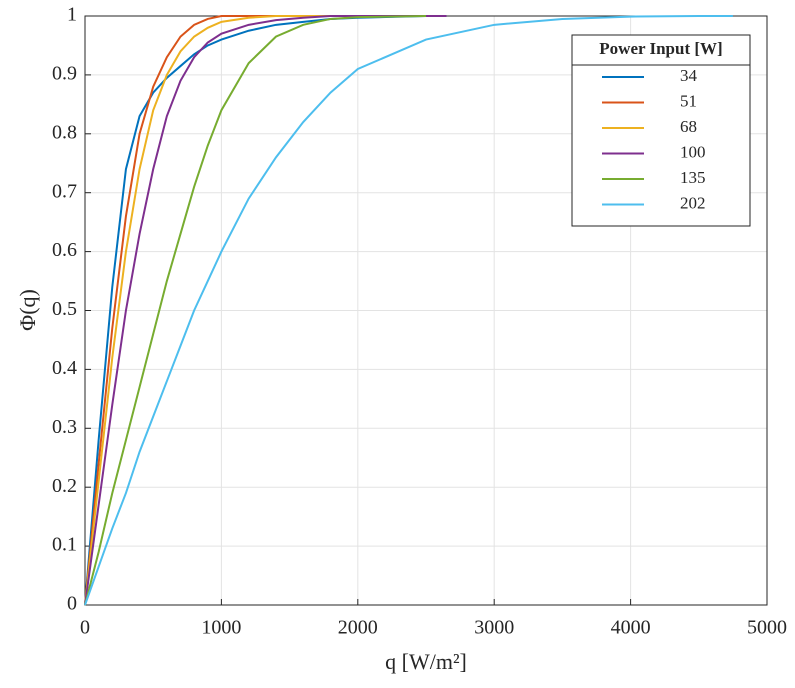 This screenshot has width=795, height=688. I want to click on y-tick-label: 0.7, so click(64, 191).